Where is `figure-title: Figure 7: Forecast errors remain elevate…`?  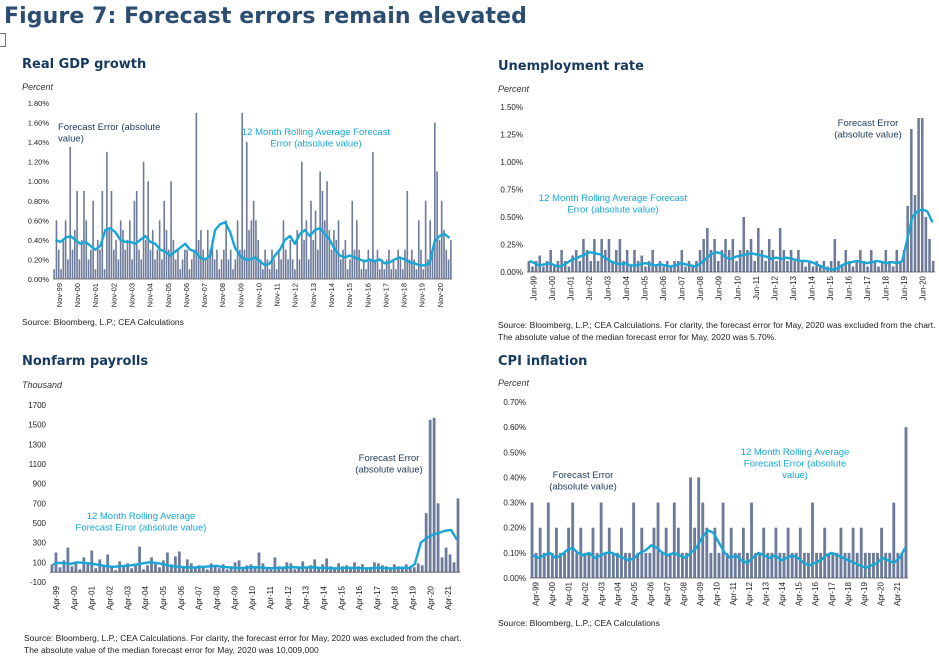
figure-title: Figure 7: Forecast errors remain elevate… is located at coordinates (265, 16).